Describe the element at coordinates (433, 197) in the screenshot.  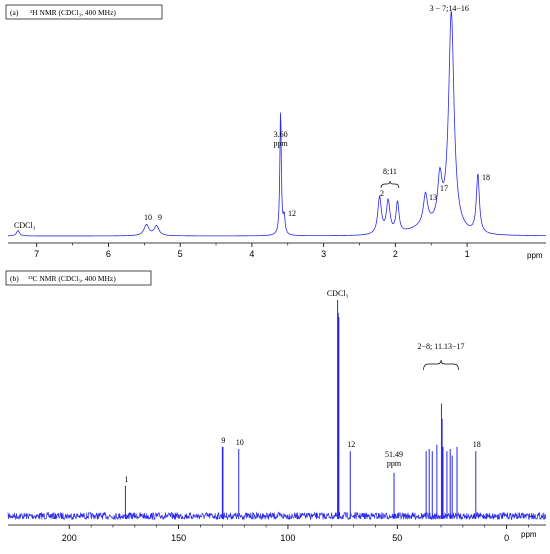
I see `h-nmr-peak-label: 13` at that location.